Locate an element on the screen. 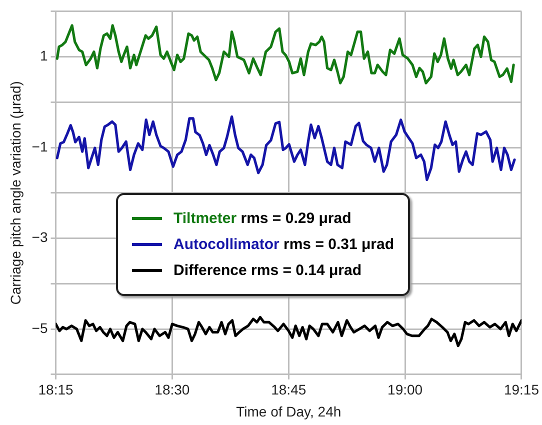 The image size is (542, 425). x-tick-label: 18:15 is located at coordinates (56, 390).